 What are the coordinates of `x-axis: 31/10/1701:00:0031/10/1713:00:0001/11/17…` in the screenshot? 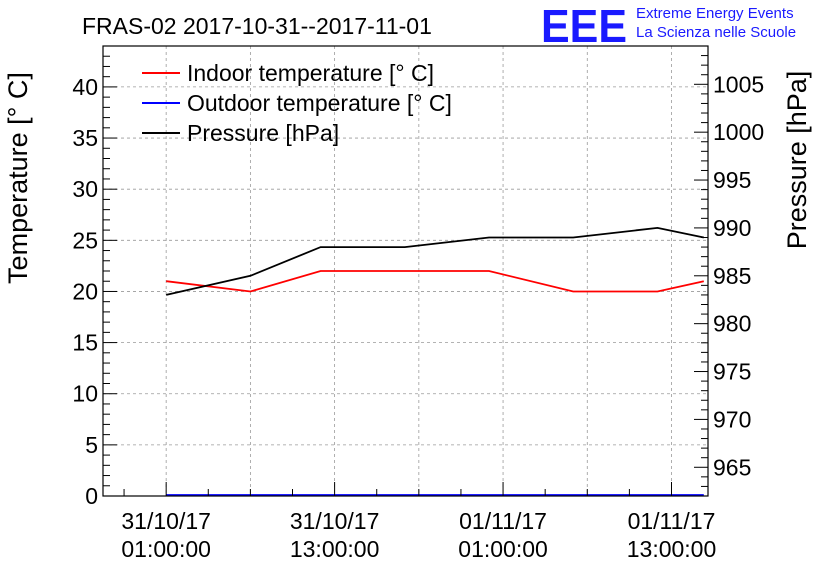 It's located at (418, 522).